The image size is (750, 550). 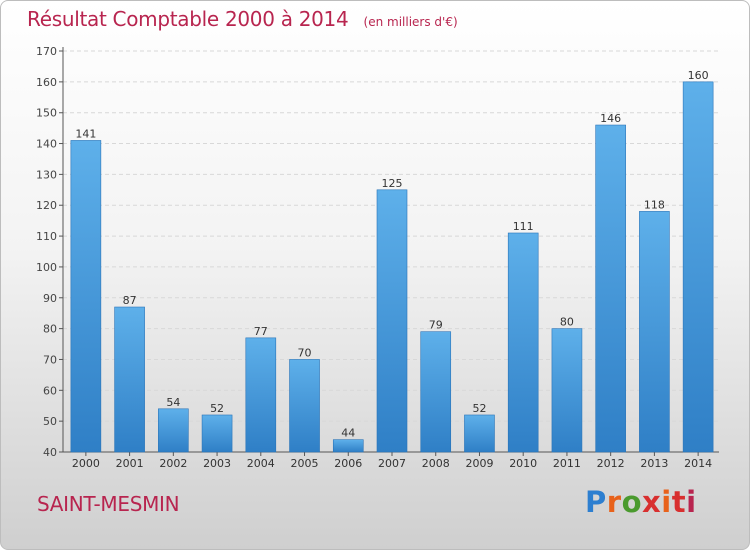 I want to click on value-label-2009: 52, so click(x=479, y=408).